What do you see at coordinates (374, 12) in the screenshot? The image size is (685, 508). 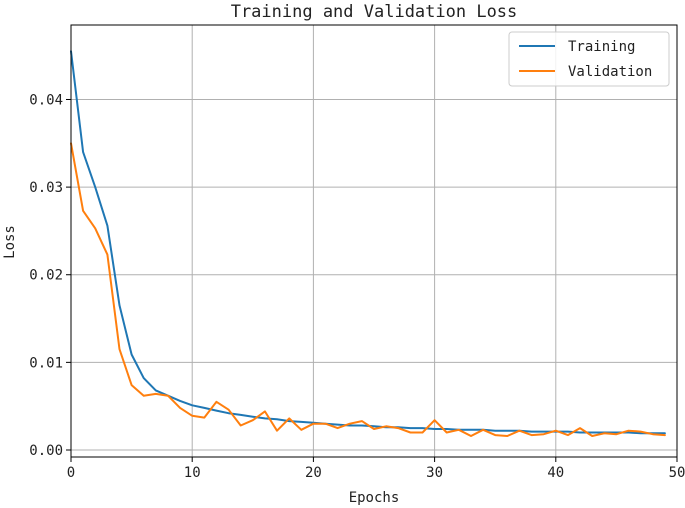 I see `chart-title: Training and Validation Loss` at bounding box center [374, 12].